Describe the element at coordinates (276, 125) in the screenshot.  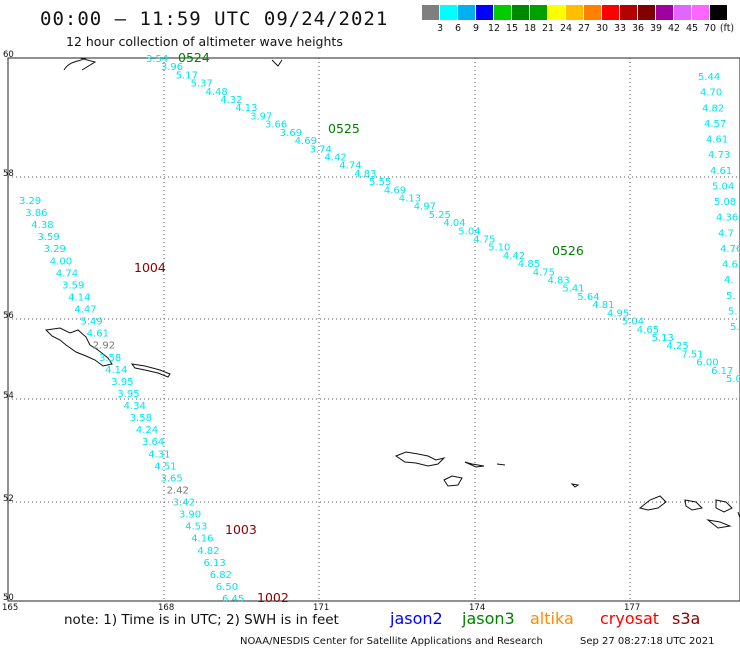
I see `wave-height-ne-track: 3.66` at that location.